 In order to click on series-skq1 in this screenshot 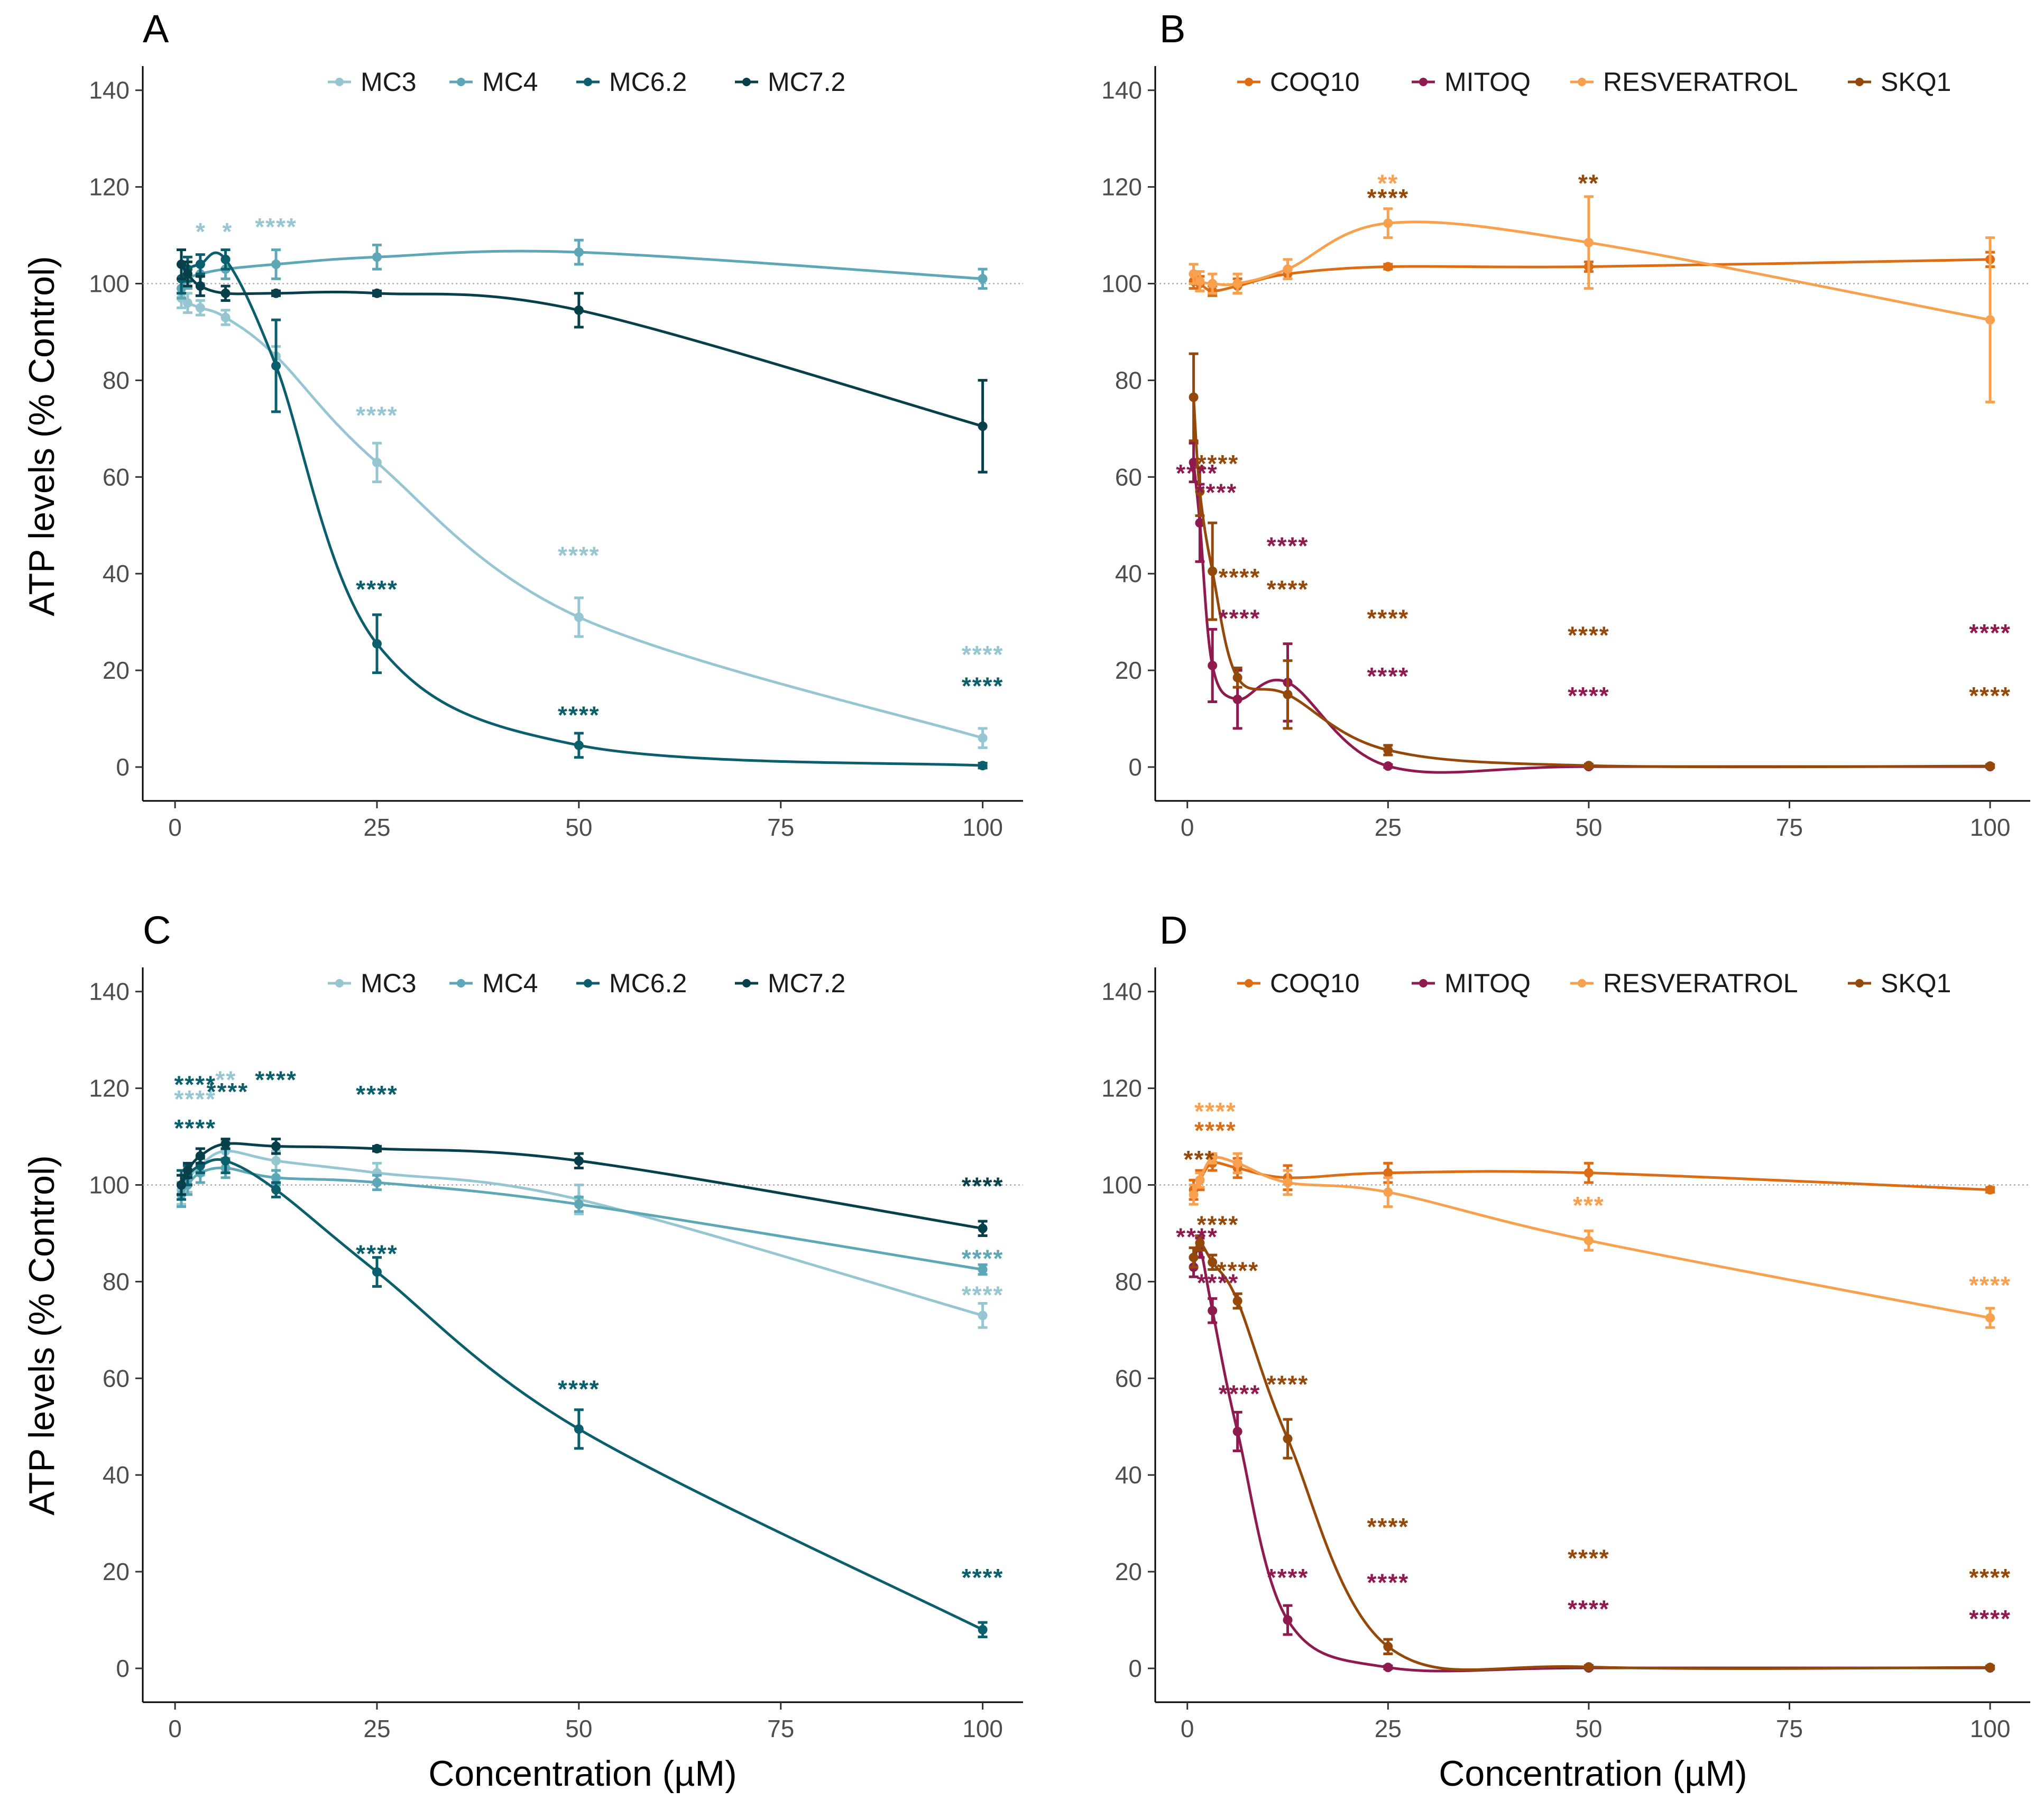, I will do `click(1592, 561)`.